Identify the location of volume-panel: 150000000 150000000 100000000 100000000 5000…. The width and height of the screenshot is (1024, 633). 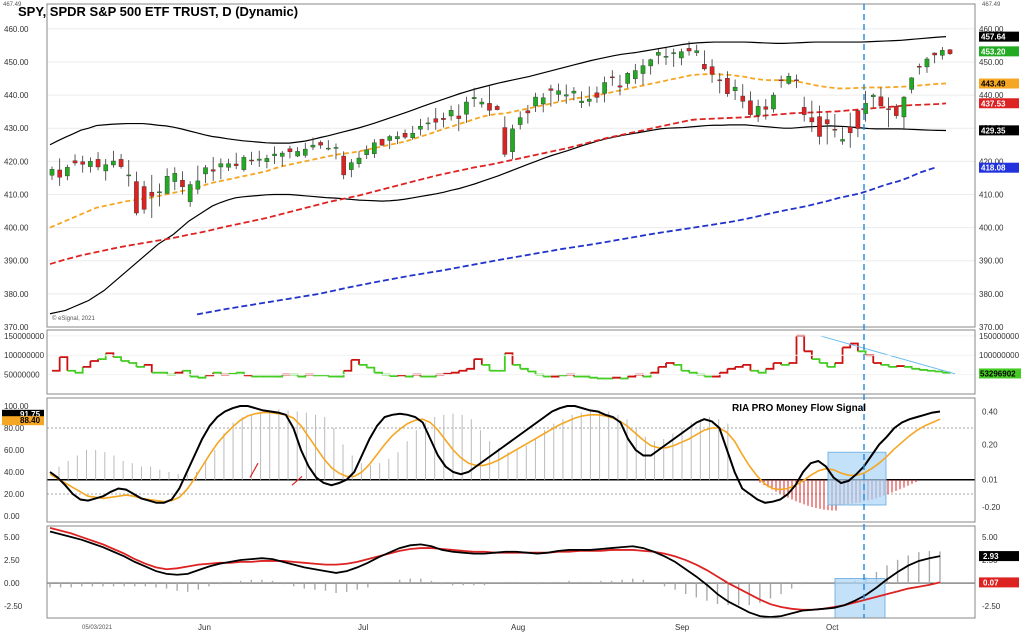
(512, 356).